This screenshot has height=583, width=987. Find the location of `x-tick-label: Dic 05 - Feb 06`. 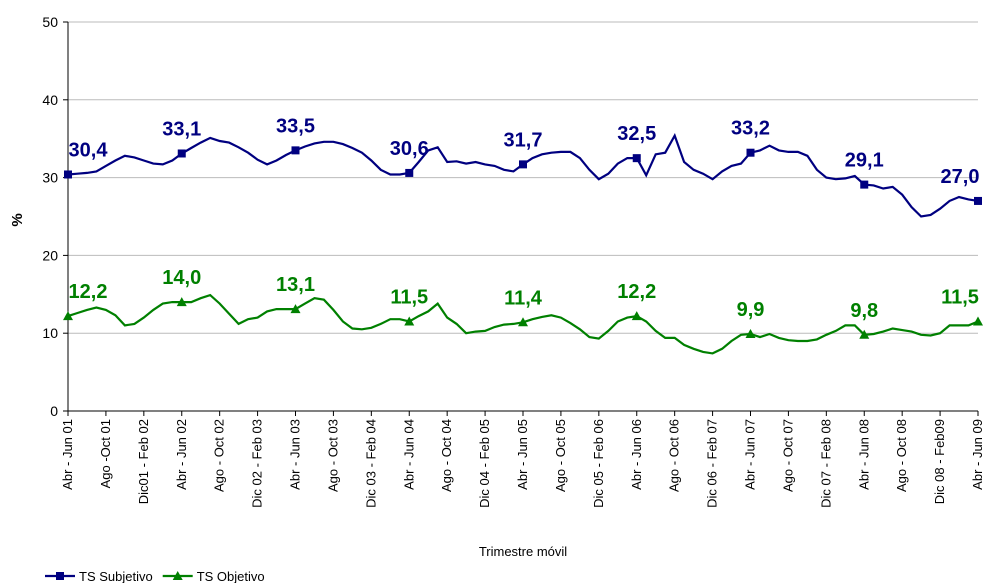

x-tick-label: Dic 05 - Feb 06 is located at coordinates (598, 463).